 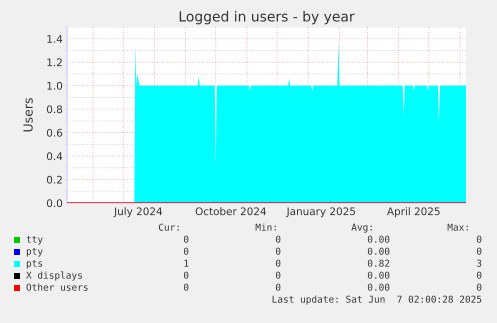 What do you see at coordinates (361, 228) in the screenshot?
I see `text: Avg:` at bounding box center [361, 228].